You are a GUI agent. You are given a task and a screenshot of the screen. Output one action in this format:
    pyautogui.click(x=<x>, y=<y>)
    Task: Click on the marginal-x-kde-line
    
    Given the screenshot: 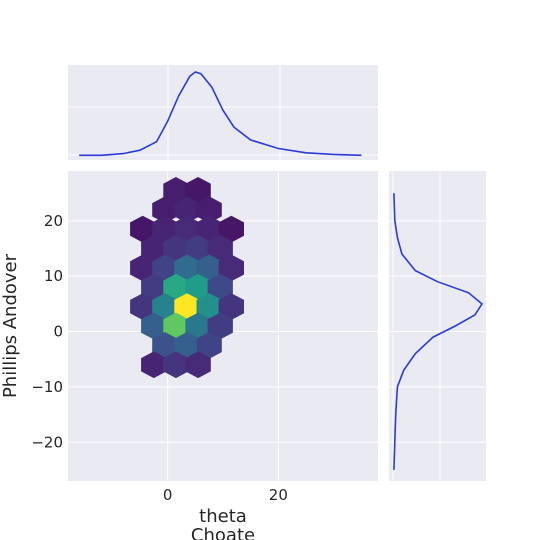 What is the action you would take?
    pyautogui.click(x=220, y=114)
    